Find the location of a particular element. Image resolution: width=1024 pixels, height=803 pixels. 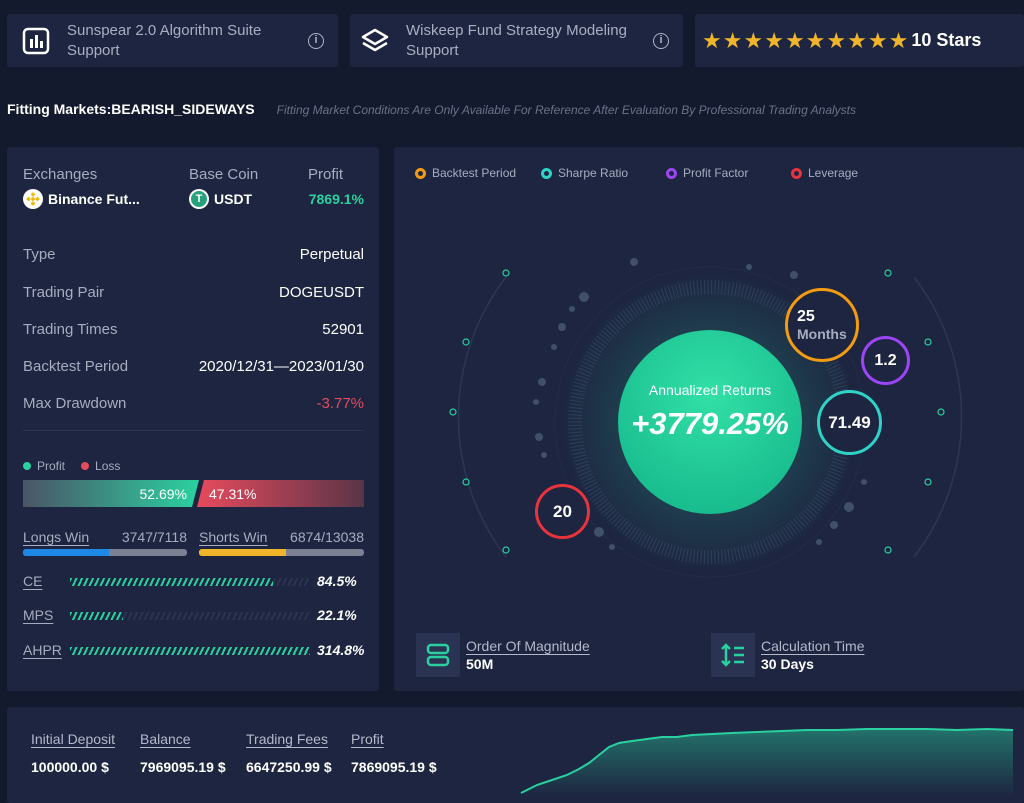

algorithm-suite-card: Sunspear 2.0 Algorithm Suite Support i is located at coordinates (172, 40).